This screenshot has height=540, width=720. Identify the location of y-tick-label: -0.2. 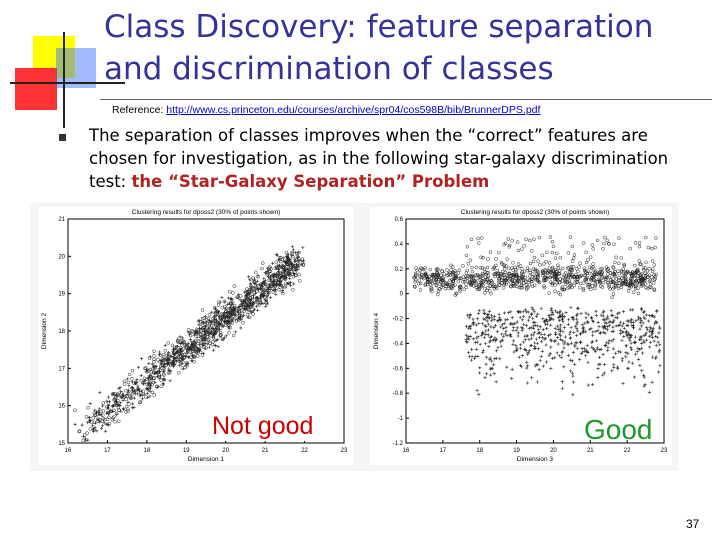
(398, 320).